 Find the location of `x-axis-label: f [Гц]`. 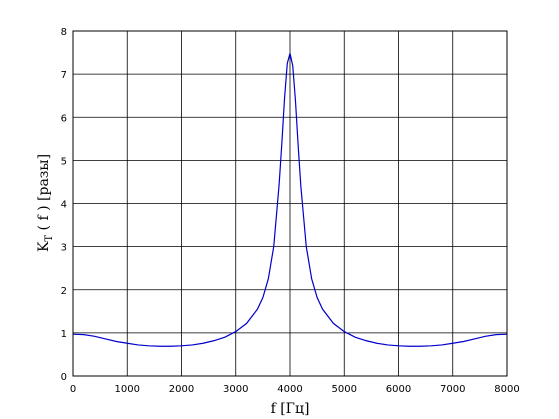

x-axis-label: f [Гц] is located at coordinates (290, 409).